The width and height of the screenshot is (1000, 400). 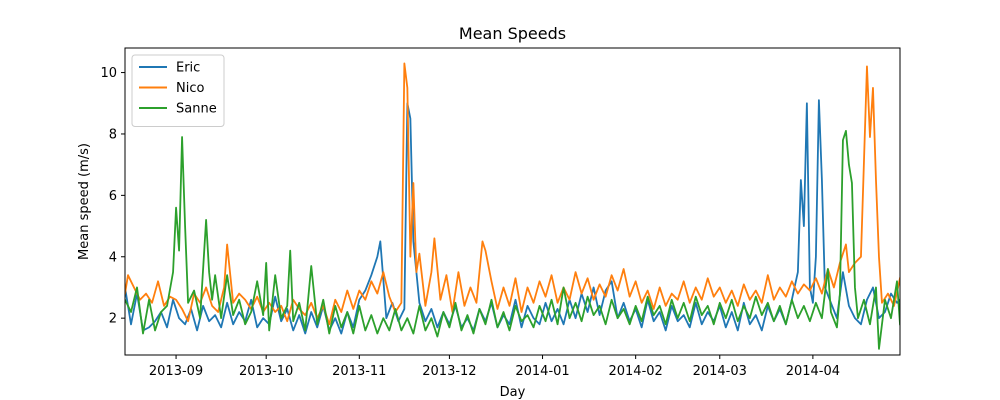 What do you see at coordinates (359, 371) in the screenshot?
I see `x-tick-label: 2013-11` at bounding box center [359, 371].